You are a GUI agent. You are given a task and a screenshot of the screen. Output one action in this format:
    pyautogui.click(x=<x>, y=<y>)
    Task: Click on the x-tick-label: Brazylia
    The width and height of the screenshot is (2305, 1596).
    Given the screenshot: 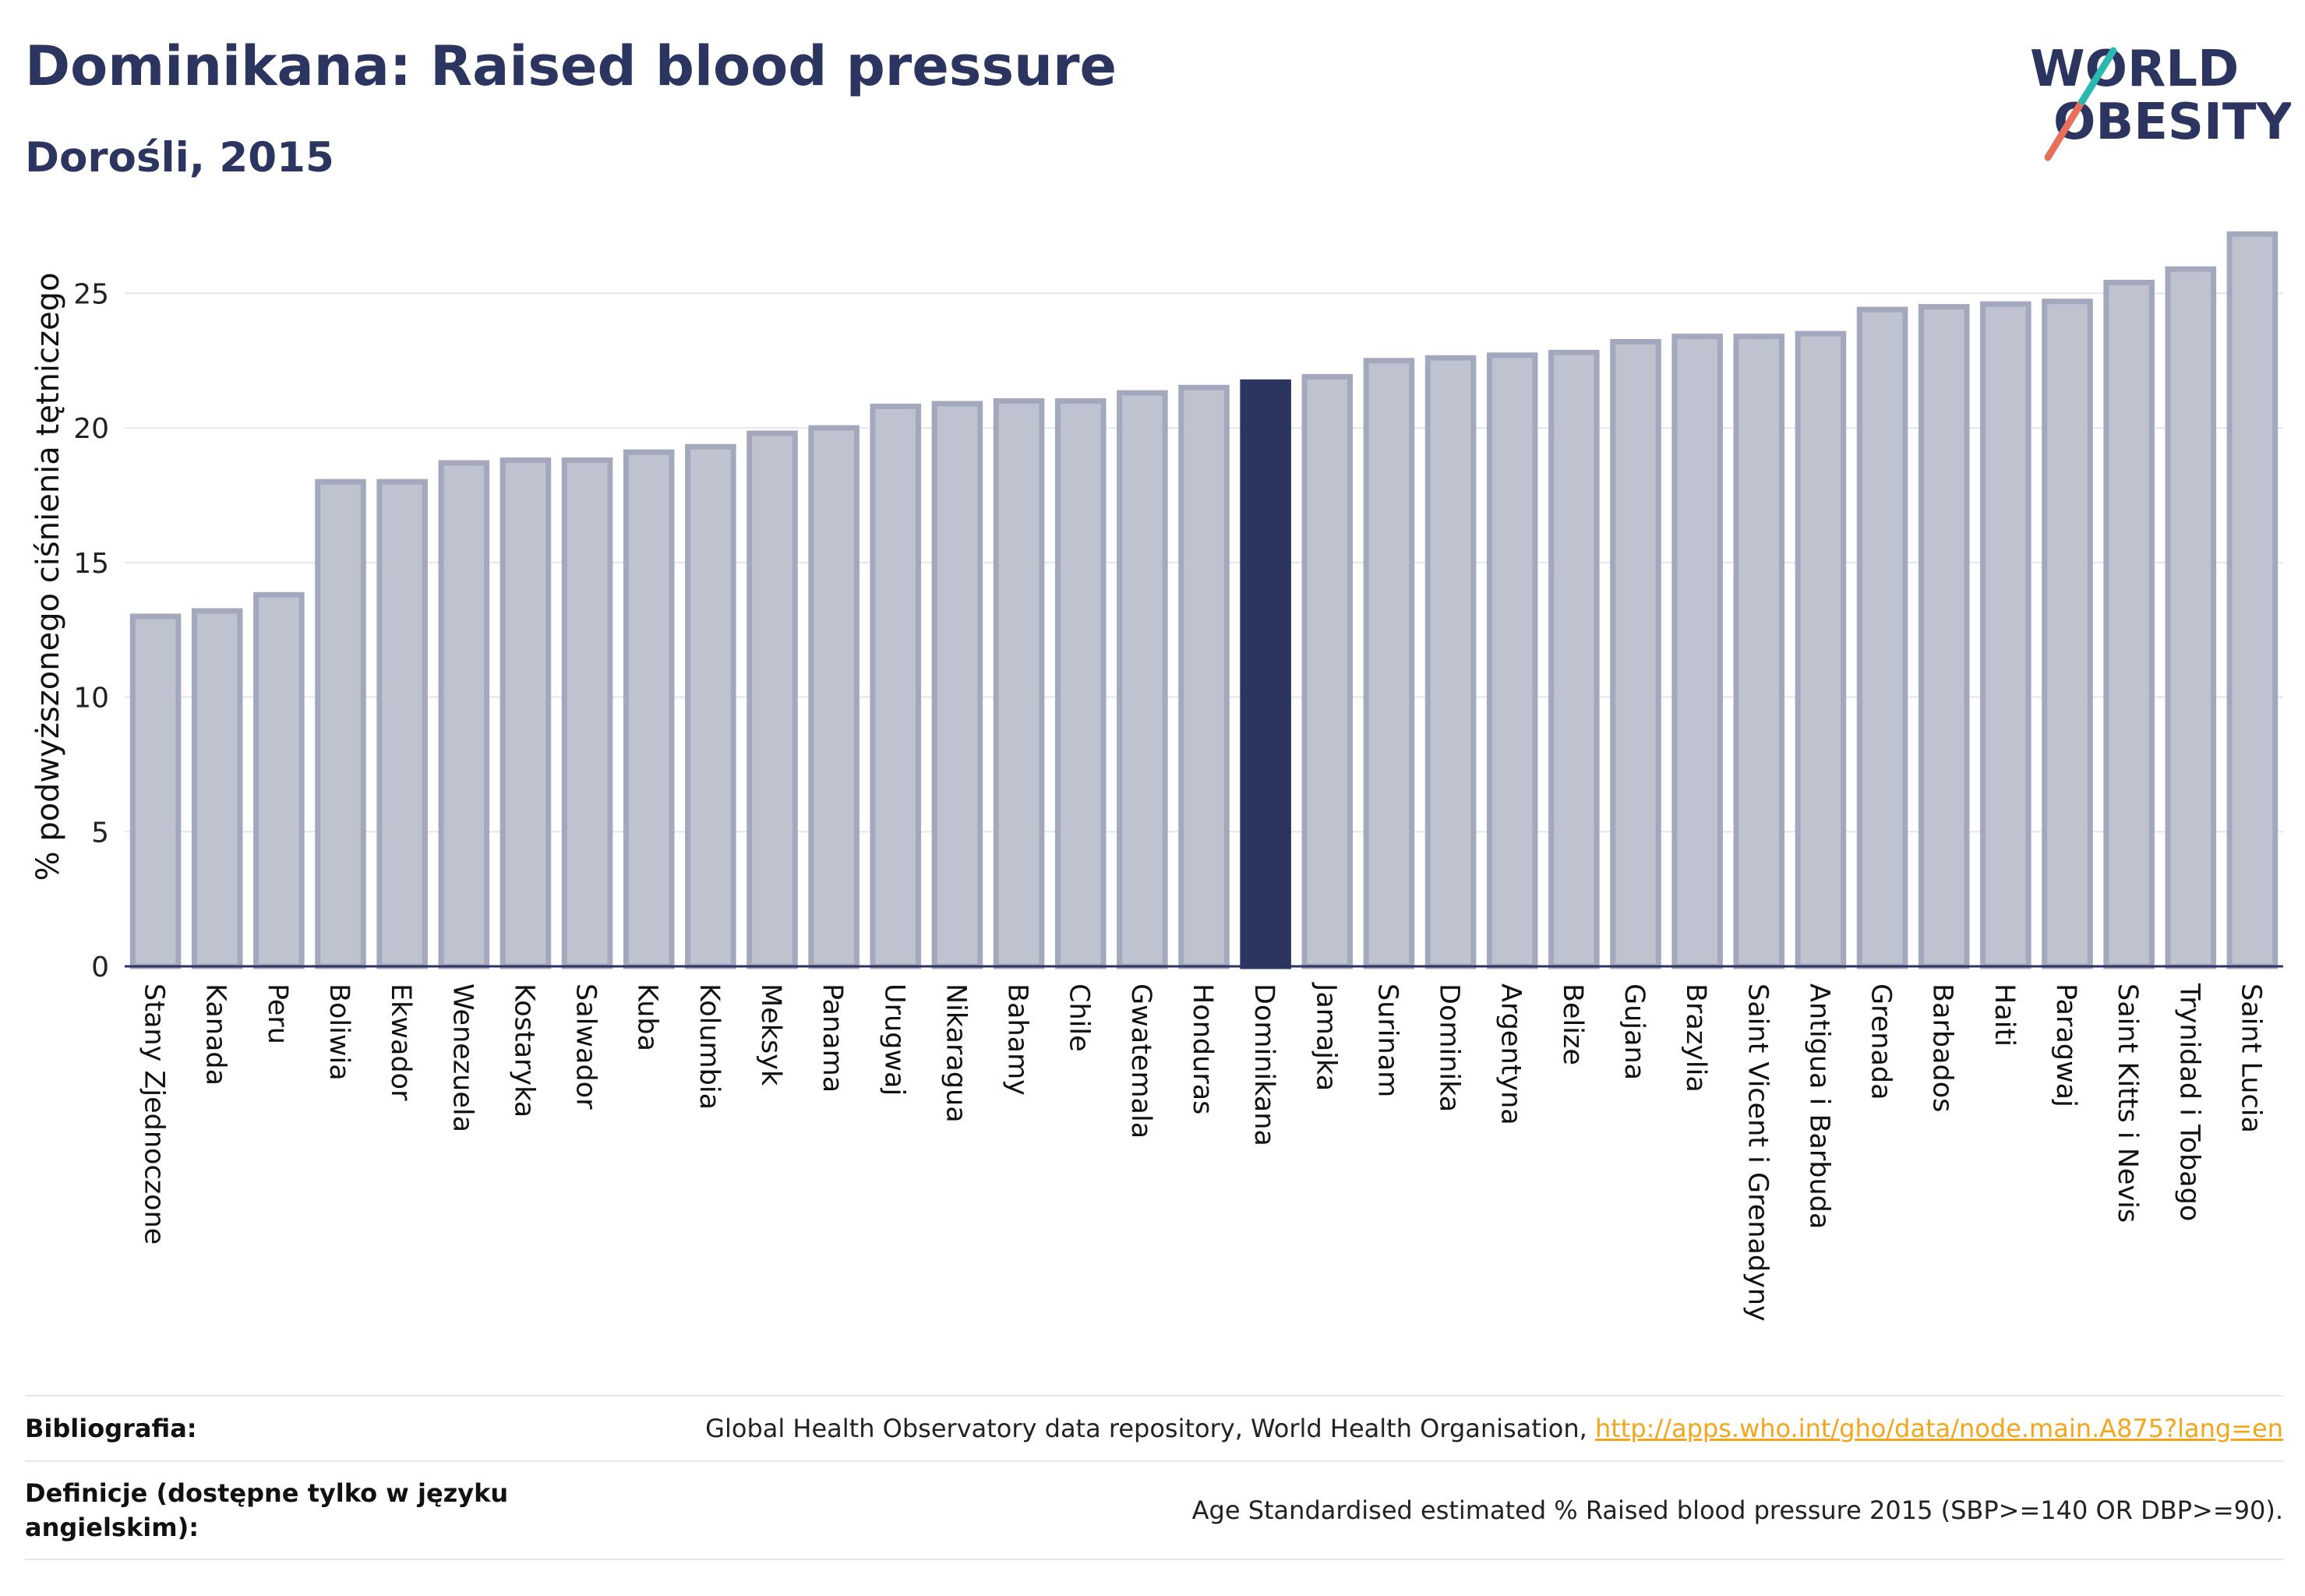 What is the action you would take?
    pyautogui.click(x=1696, y=1038)
    